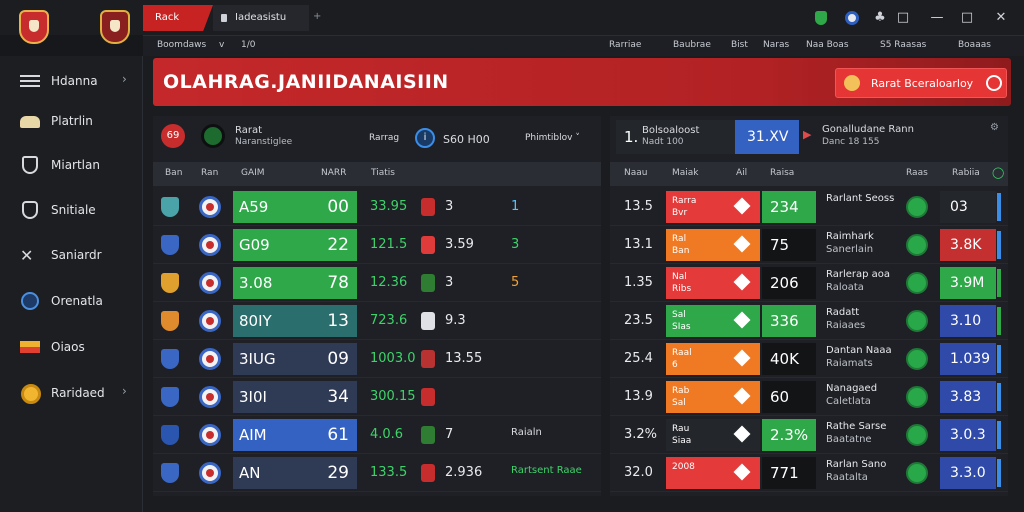 Image resolution: width=1024 pixels, height=512 pixels. I want to click on market-cell: Rau Siaa, so click(713, 435).